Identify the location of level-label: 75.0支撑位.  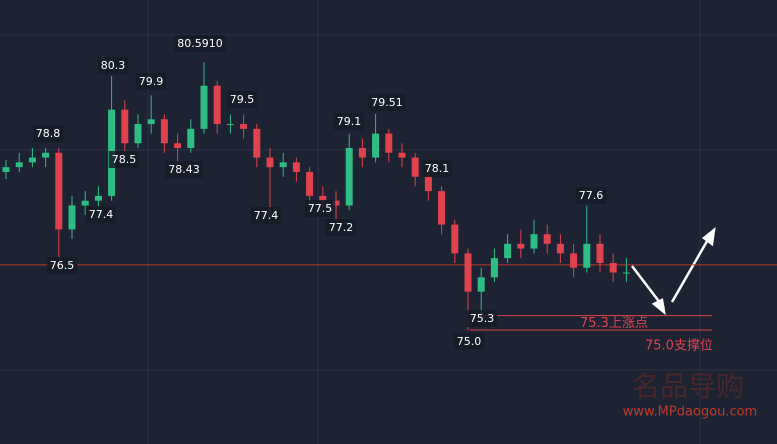
(679, 346).